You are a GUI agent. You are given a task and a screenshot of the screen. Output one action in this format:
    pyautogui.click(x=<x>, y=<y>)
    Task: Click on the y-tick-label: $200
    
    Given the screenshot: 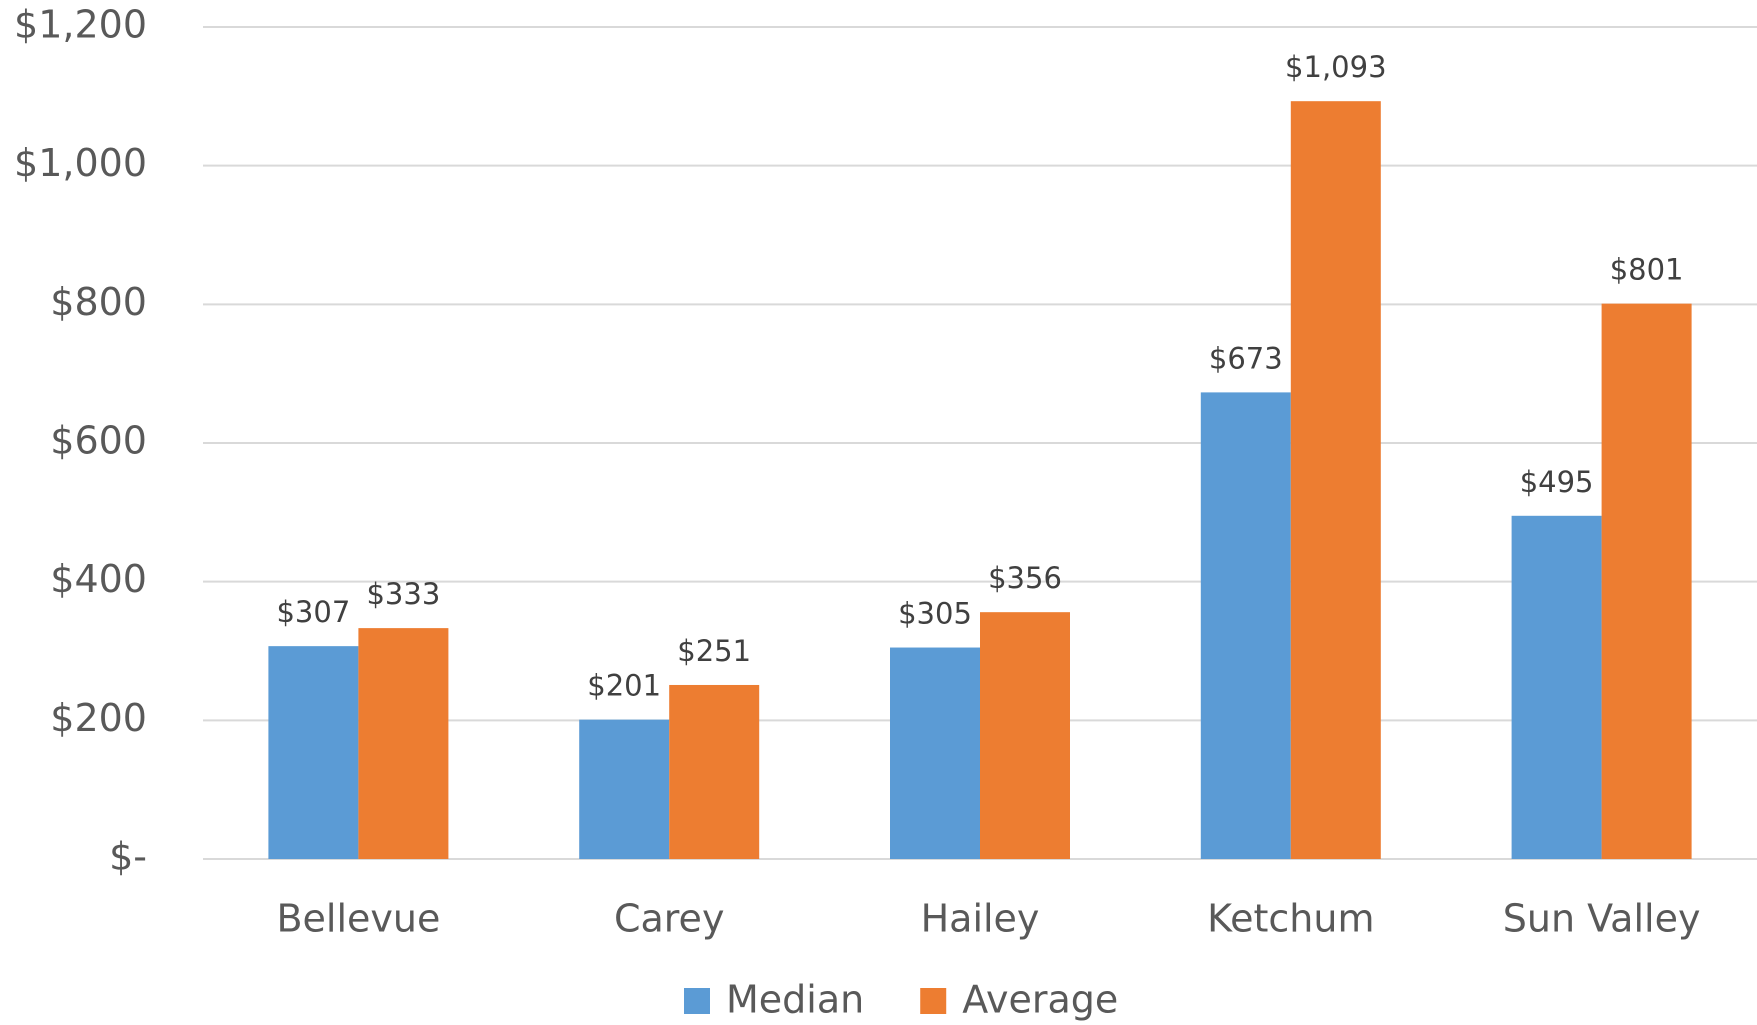 What is the action you would take?
    pyautogui.click(x=98, y=718)
    